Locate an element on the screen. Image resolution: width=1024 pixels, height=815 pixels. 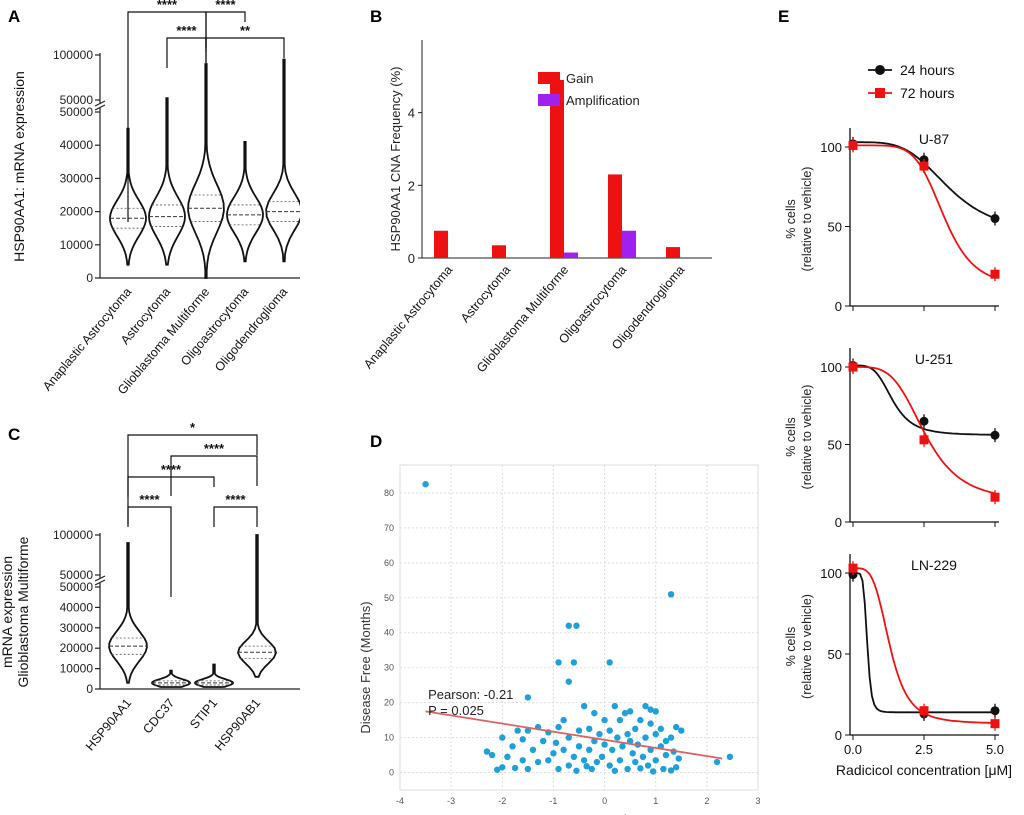
y-axis-label: % cells is located at coordinates (791, 219).